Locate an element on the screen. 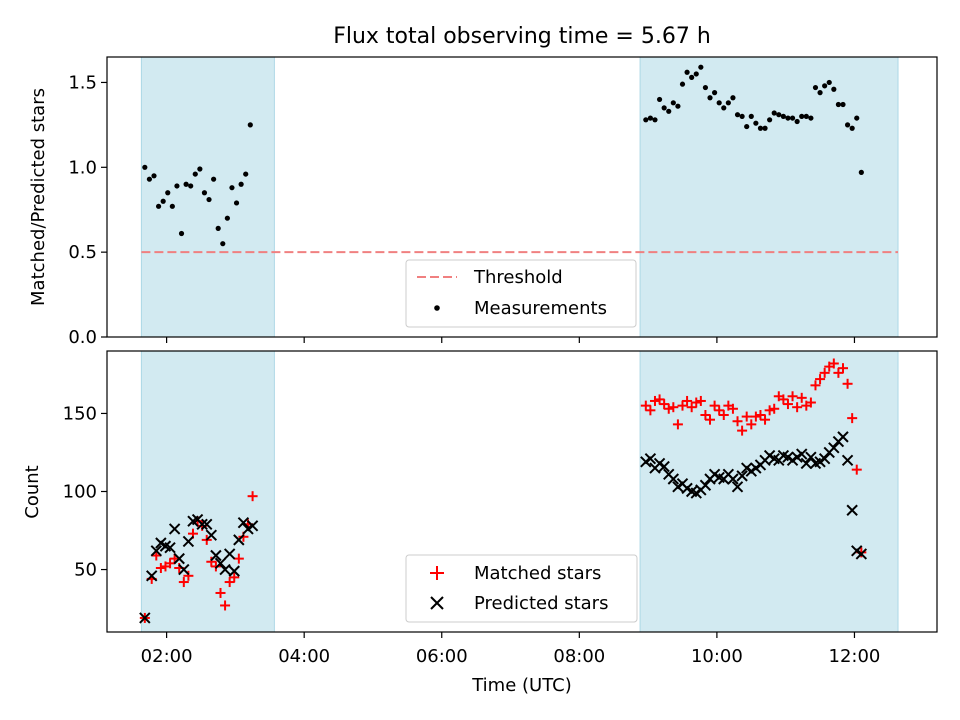 The width and height of the screenshot is (960, 720). x-tick-label: 02:00 is located at coordinates (167, 656).